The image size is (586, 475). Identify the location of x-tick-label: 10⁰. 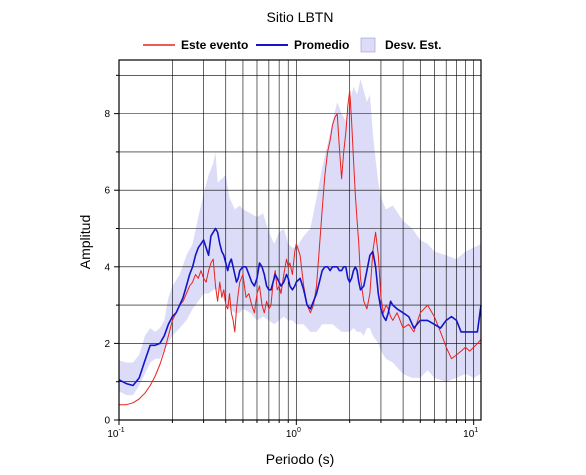
(293, 433).